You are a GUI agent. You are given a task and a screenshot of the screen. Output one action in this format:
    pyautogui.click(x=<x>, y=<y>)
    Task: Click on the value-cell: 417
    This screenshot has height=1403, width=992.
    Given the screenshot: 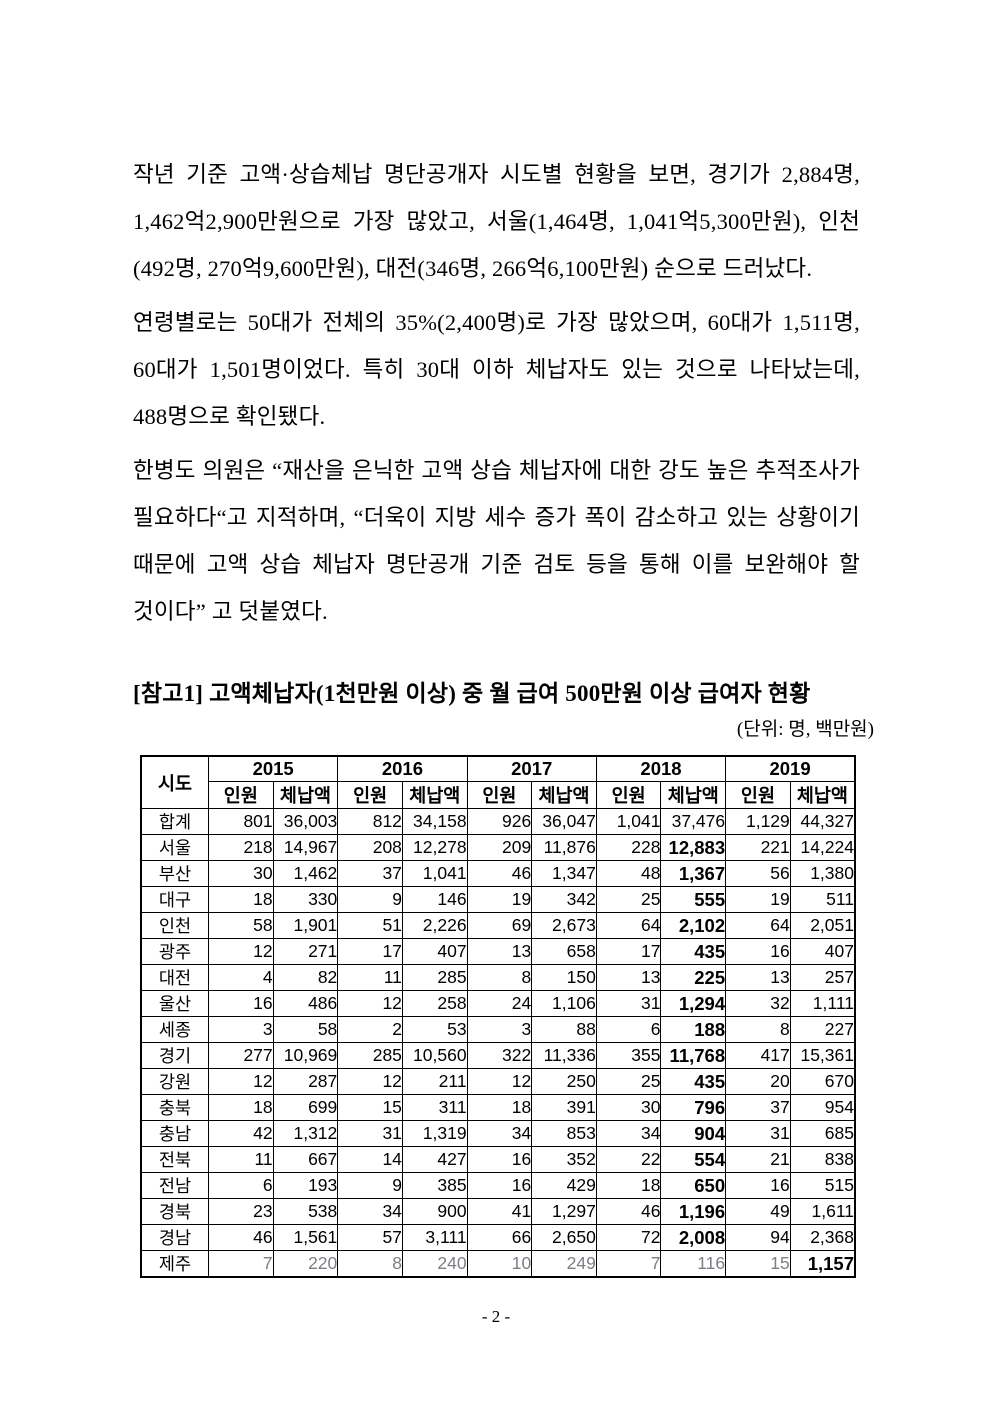 What is the action you would take?
    pyautogui.click(x=758, y=1055)
    